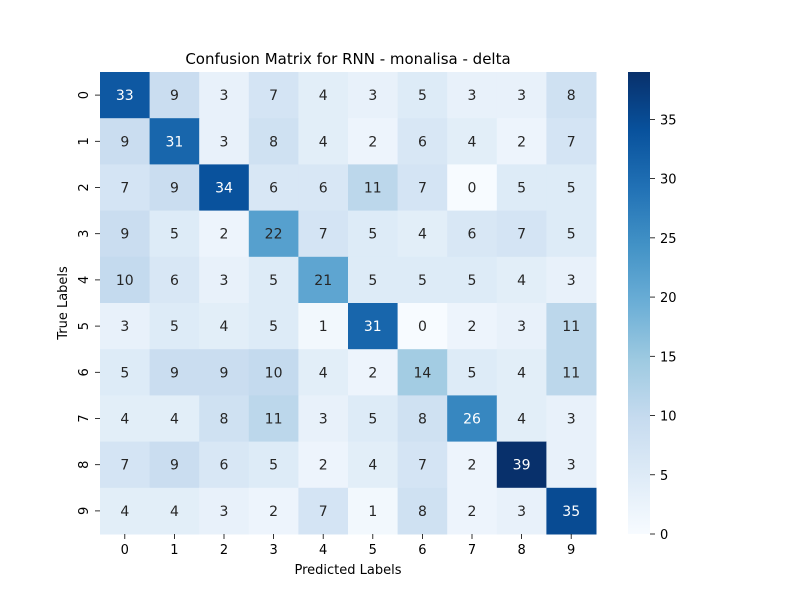 The image size is (800, 600). Describe the element at coordinates (273, 326) in the screenshot. I see `heatmap-cell-r5-c3` at that location.